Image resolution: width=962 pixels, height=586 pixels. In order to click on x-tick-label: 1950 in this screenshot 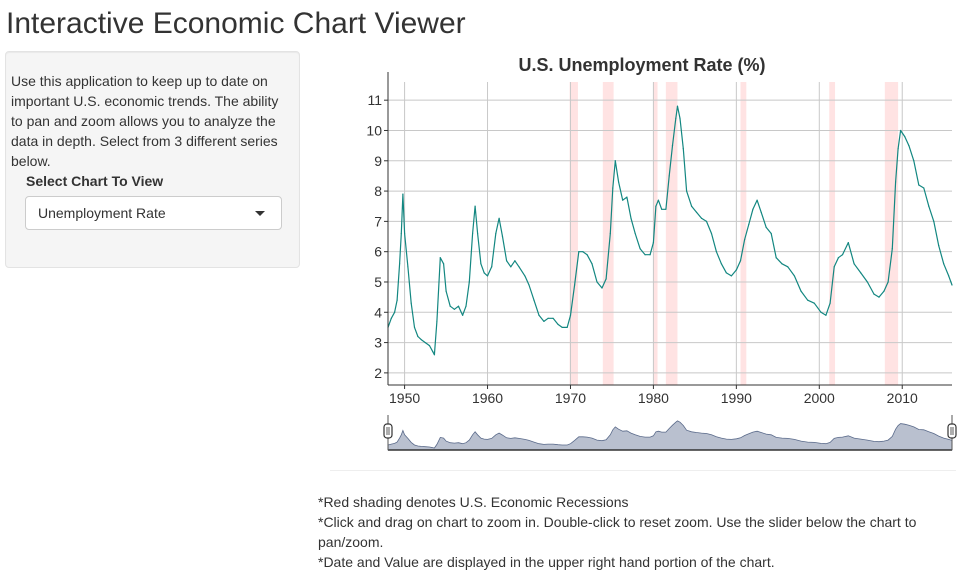, I will do `click(404, 398)`.